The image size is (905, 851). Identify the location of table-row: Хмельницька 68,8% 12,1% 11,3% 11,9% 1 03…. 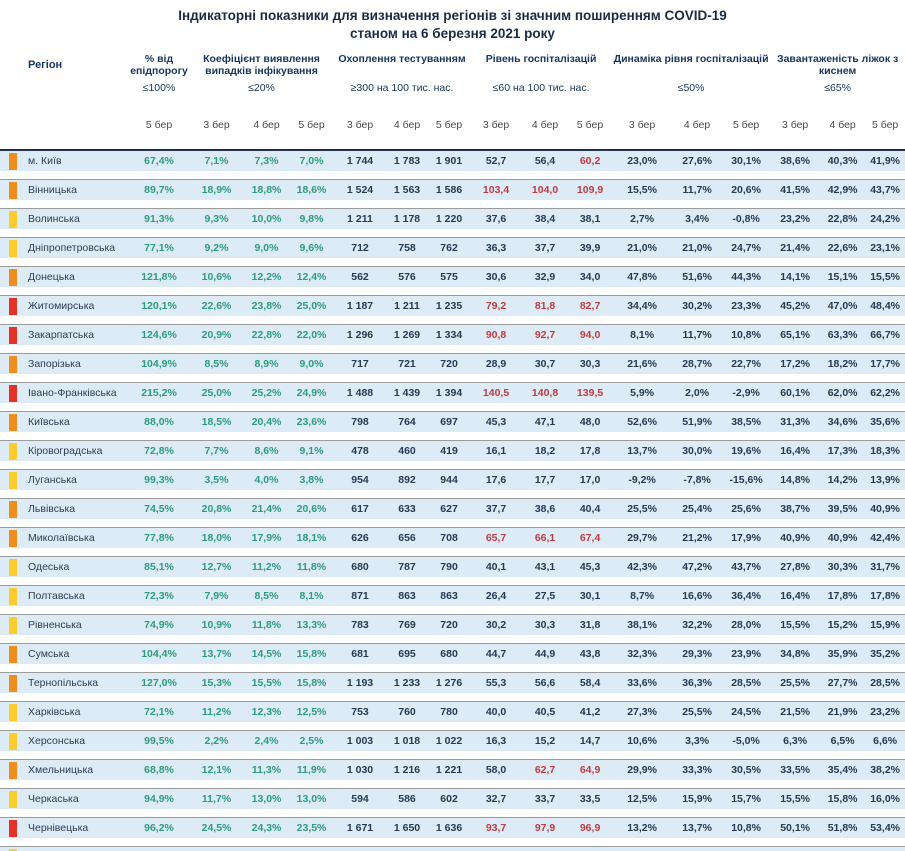
(452, 769).